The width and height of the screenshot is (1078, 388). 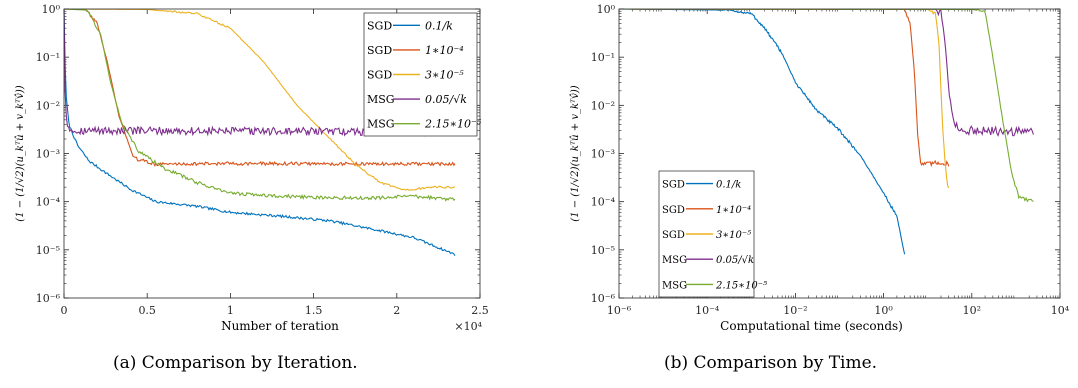 What do you see at coordinates (480, 310) in the screenshot?
I see `x-tick-label: 2.5` at bounding box center [480, 310].